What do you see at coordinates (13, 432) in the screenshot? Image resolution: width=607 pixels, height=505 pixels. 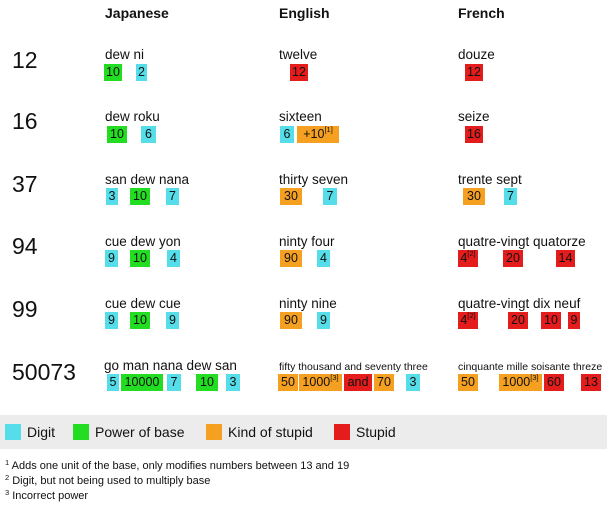 I see `legend-digit-swatch` at bounding box center [13, 432].